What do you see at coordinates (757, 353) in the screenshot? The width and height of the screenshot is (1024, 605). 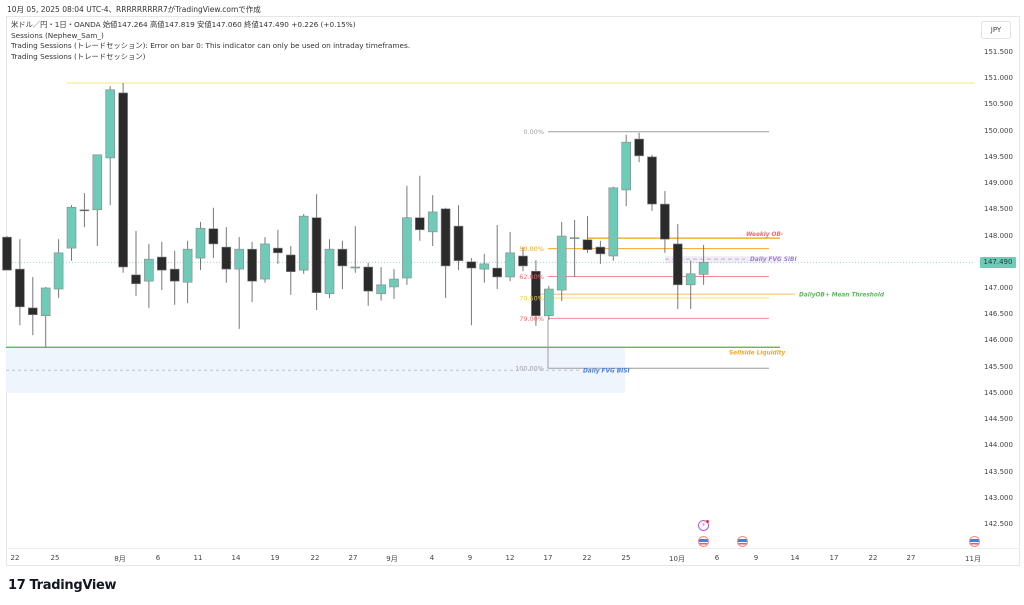 I see `sellside-liquidity-label: Sellside Liquidity` at bounding box center [757, 353].